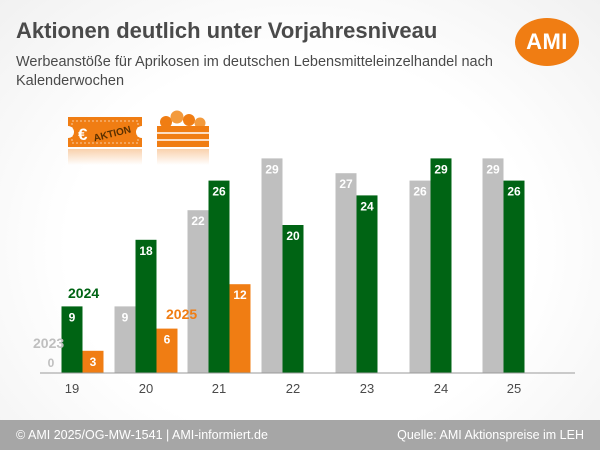 The height and width of the screenshot is (450, 600). Describe the element at coordinates (219, 192) in the screenshot. I see `value-label-2024-kw21: 26` at that location.